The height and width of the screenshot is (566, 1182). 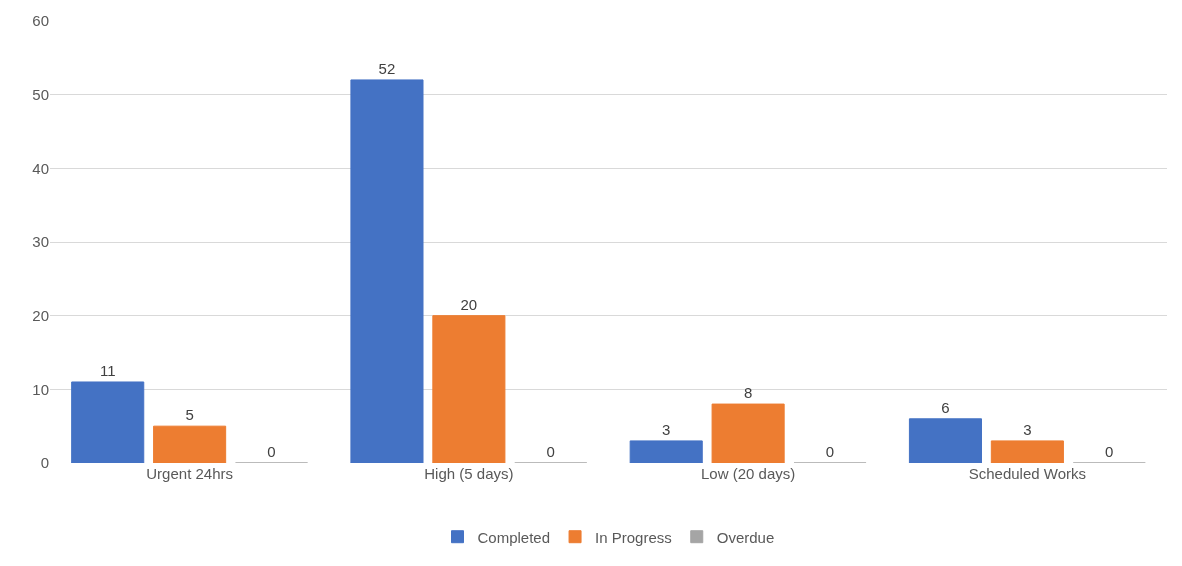 I want to click on legend-label: Completed, so click(x=514, y=537).